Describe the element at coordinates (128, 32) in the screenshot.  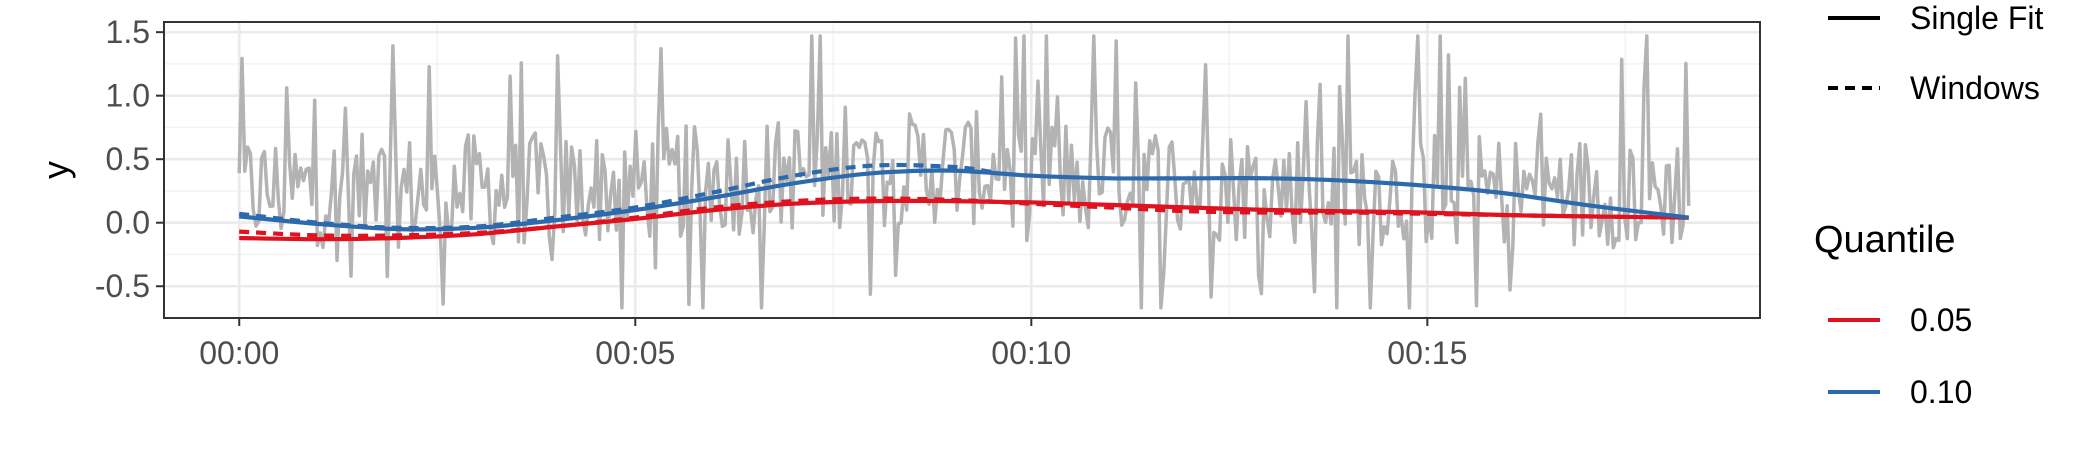
I see `y-tick-label: 1.5` at that location.